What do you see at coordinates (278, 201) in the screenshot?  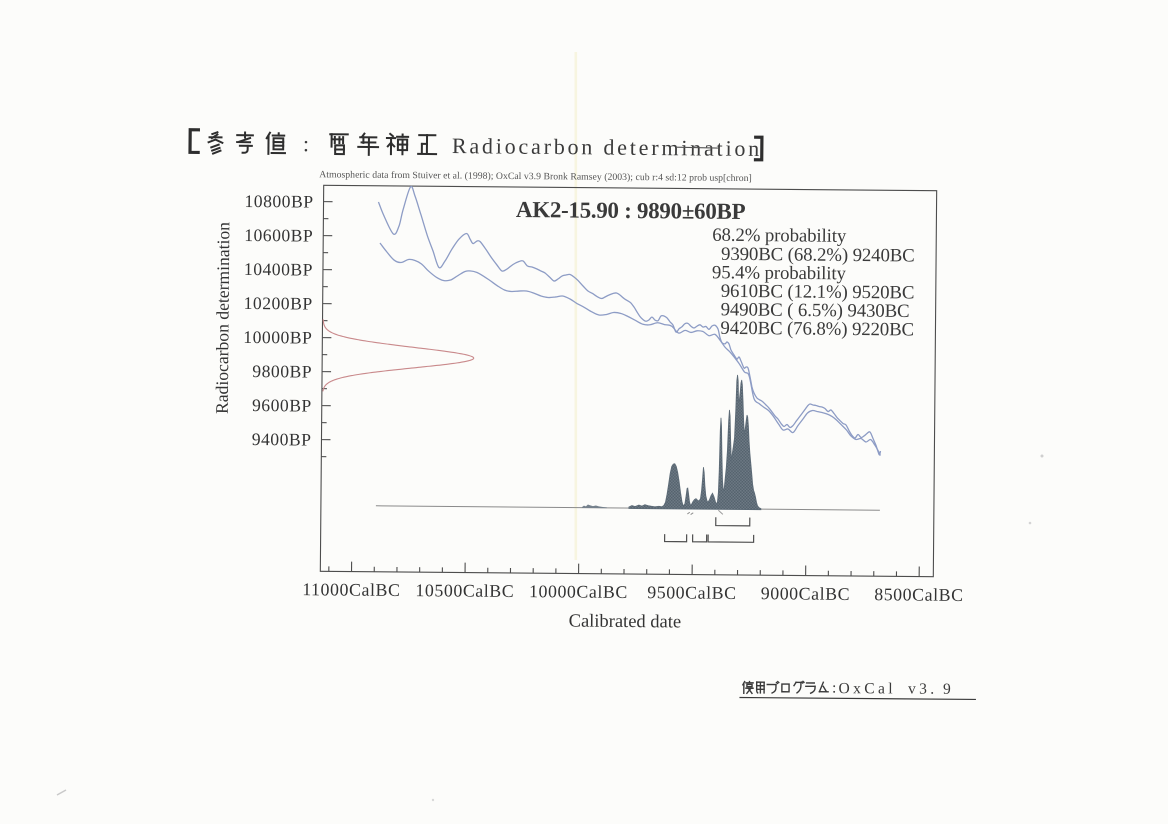 I see `svg-text: 10800BP` at bounding box center [278, 201].